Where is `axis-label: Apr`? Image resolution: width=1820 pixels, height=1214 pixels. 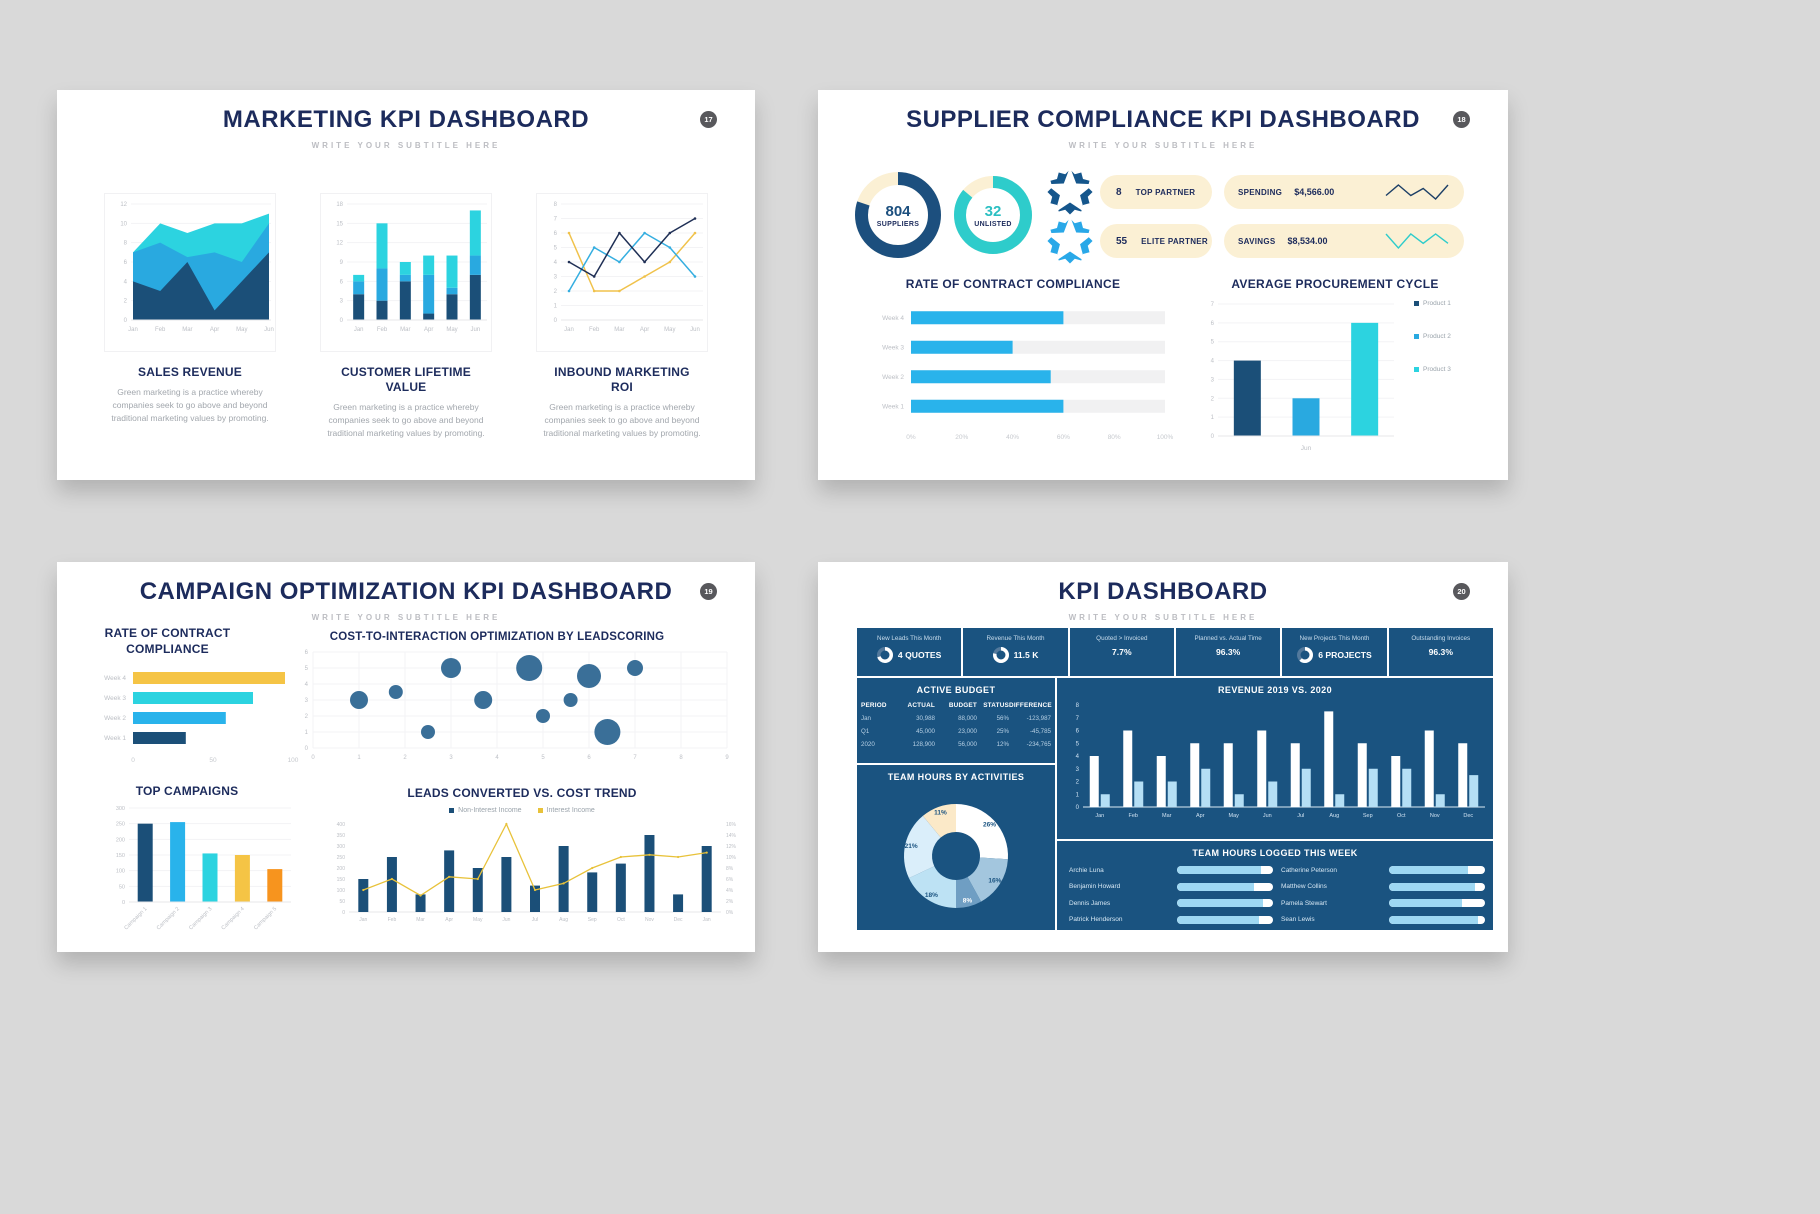
axis-label: Apr is located at coordinates (1200, 816).